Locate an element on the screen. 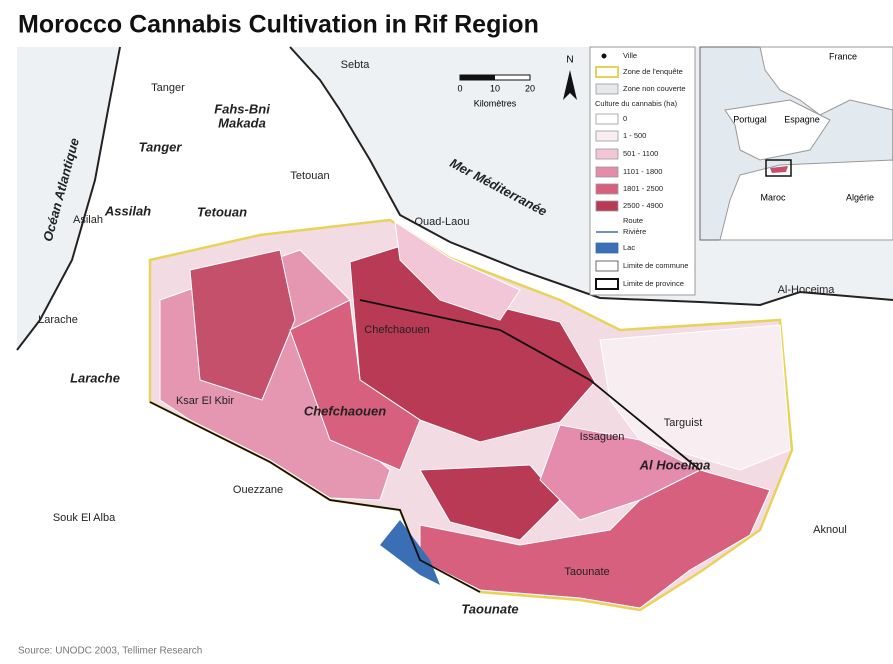  place-label: Aknoul is located at coordinates (830, 530).